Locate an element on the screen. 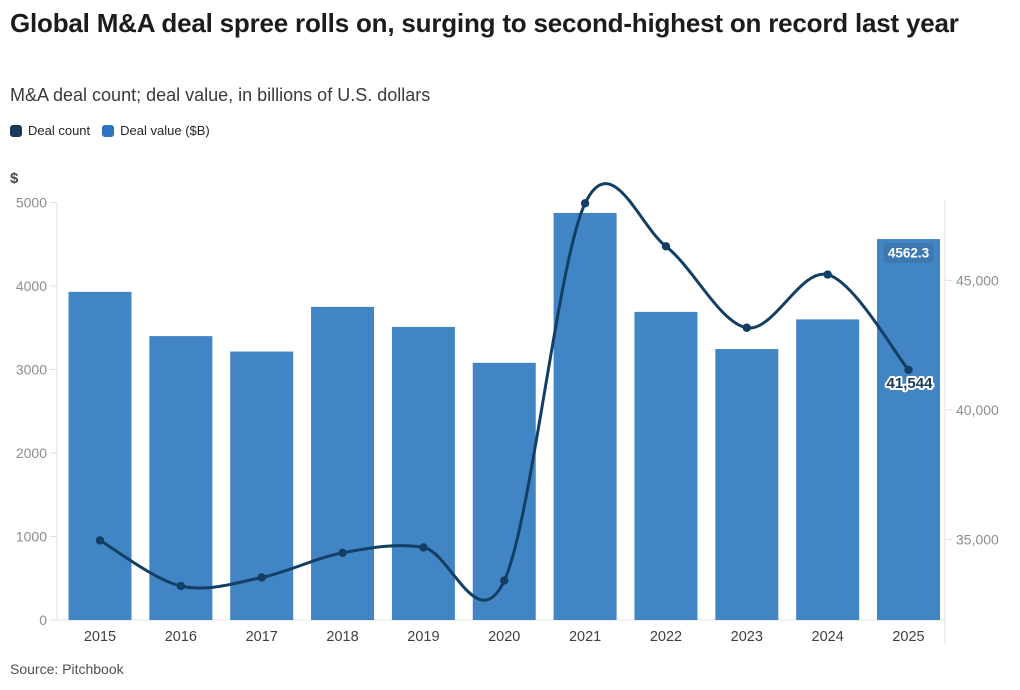 The width and height of the screenshot is (1020, 690). left-tick-label-3000: 3000 is located at coordinates (31, 370).